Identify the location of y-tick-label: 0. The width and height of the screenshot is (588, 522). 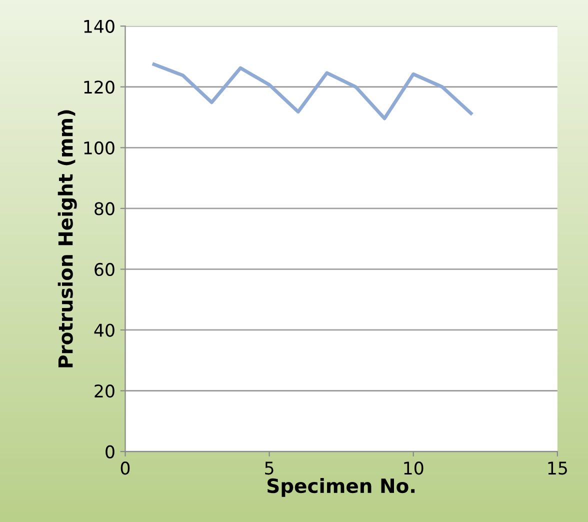
(110, 451).